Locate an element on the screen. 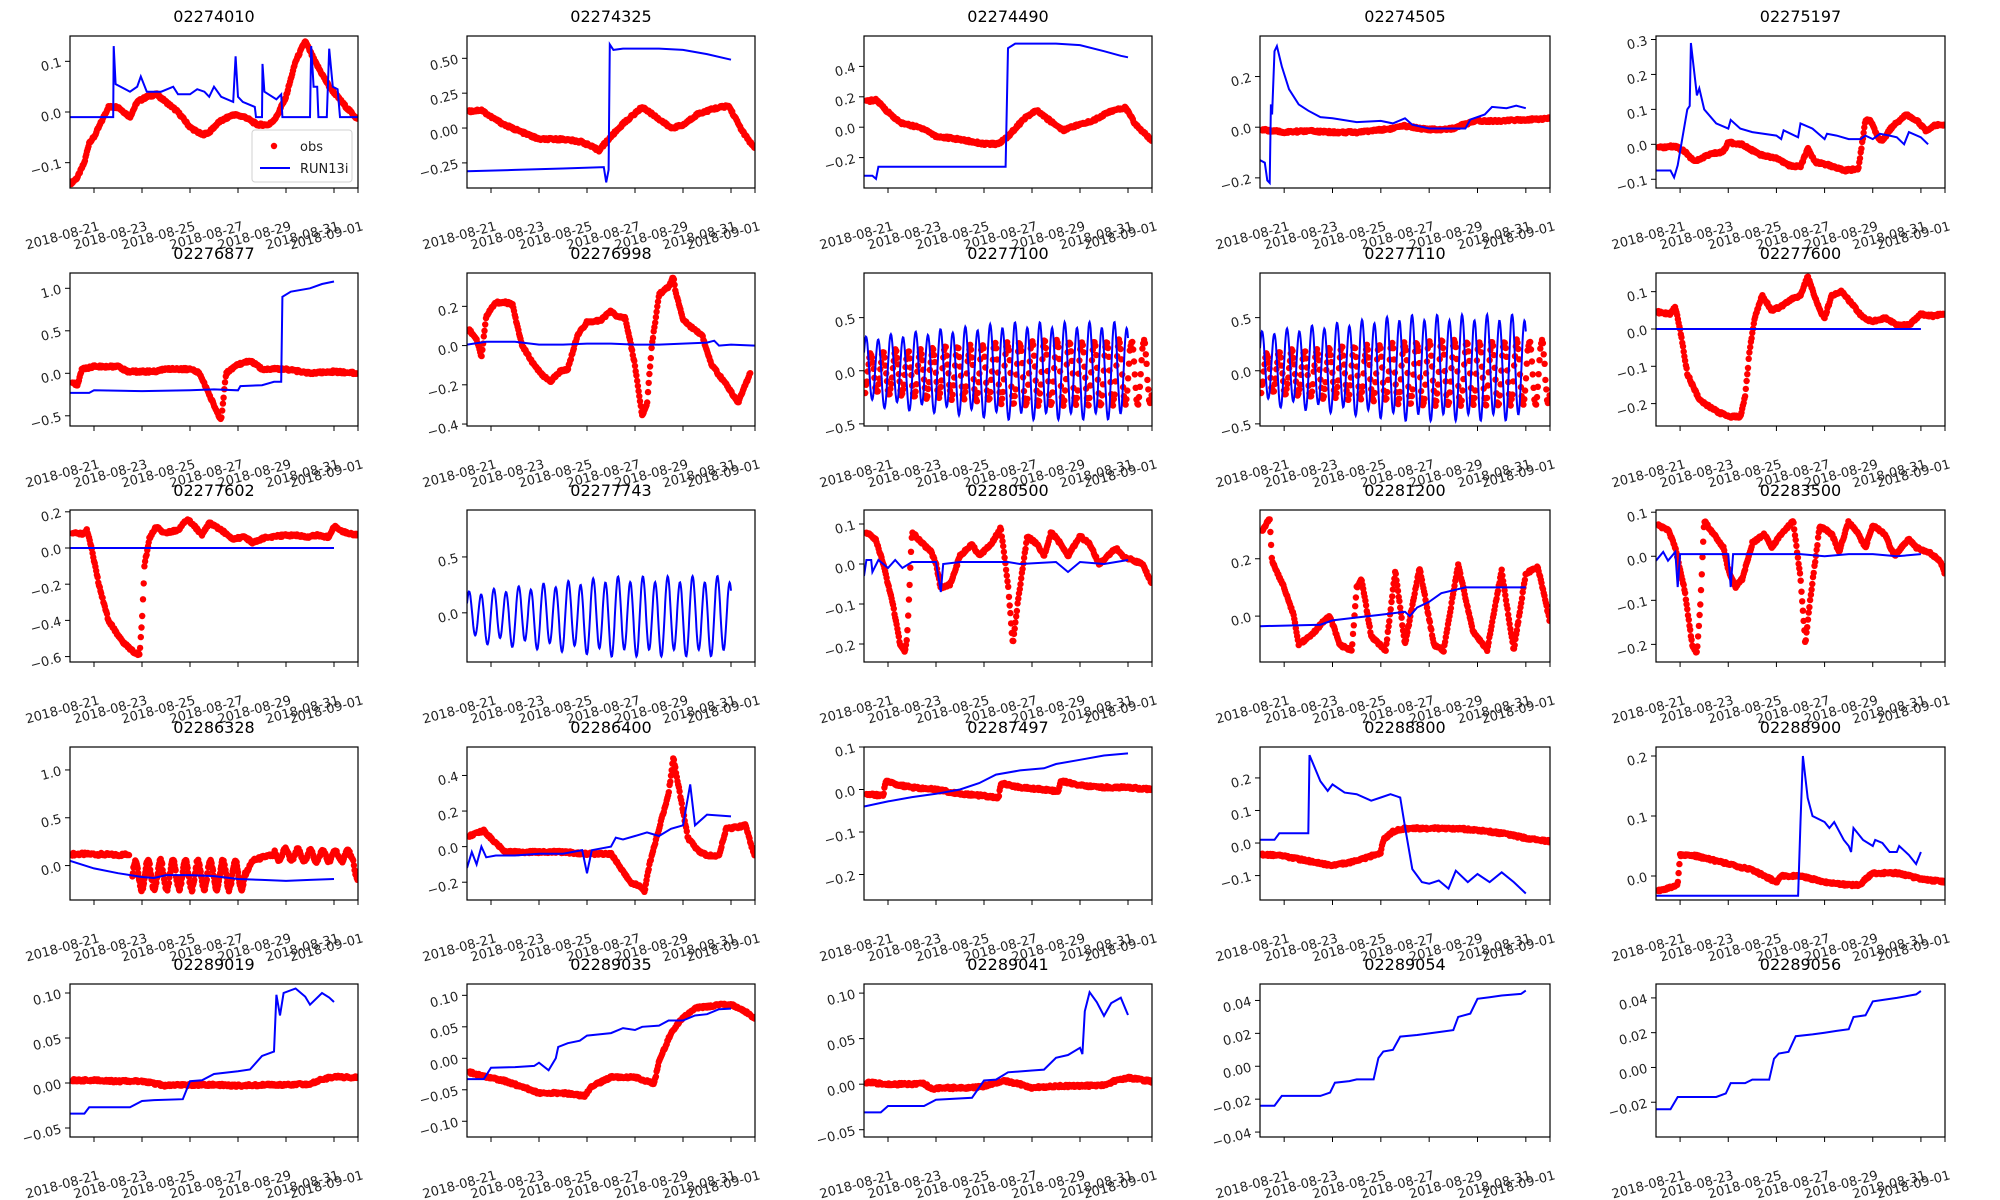 The height and width of the screenshot is (1200, 2000). y-tick-label: 0.1 is located at coordinates (1637, 296).